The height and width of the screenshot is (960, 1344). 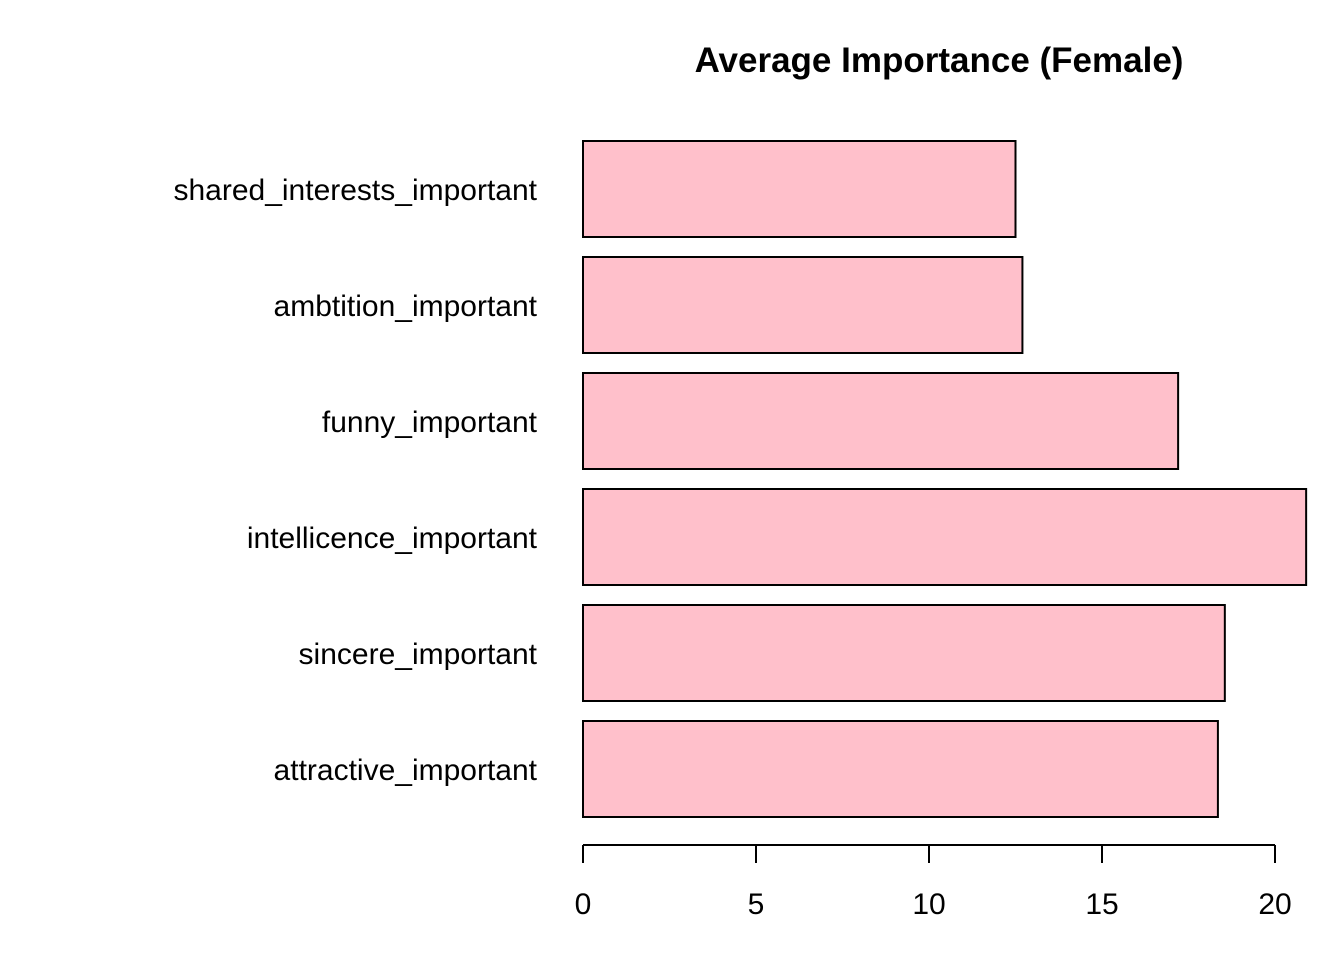 What do you see at coordinates (900, 769) in the screenshot?
I see `bar-attractive-important` at bounding box center [900, 769].